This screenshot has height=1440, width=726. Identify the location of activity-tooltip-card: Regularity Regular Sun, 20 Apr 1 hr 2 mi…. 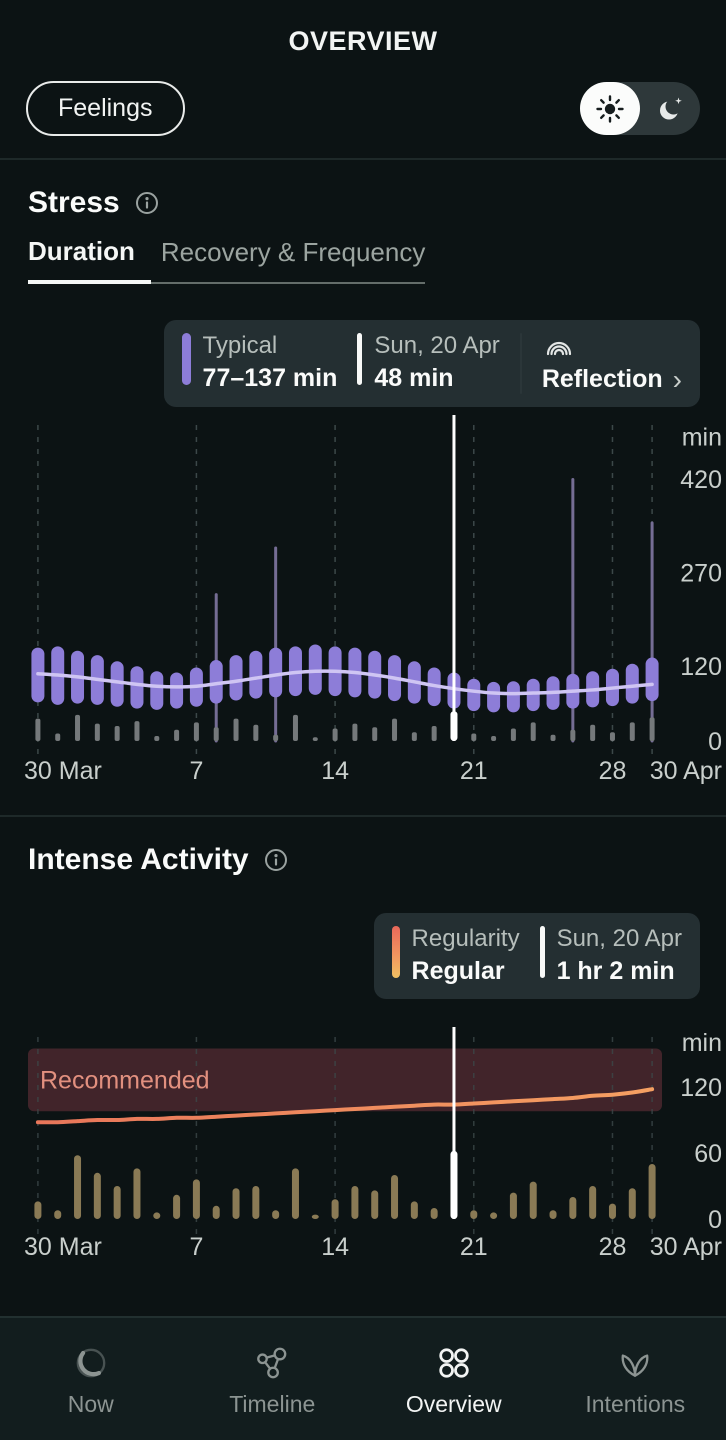
(536, 956).